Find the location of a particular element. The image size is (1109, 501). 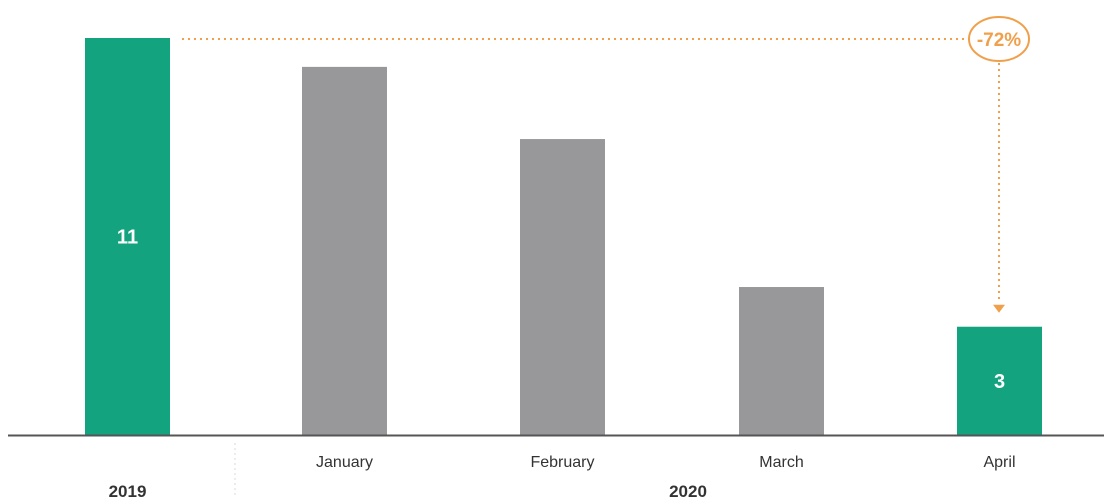

bar-january is located at coordinates (344, 250).